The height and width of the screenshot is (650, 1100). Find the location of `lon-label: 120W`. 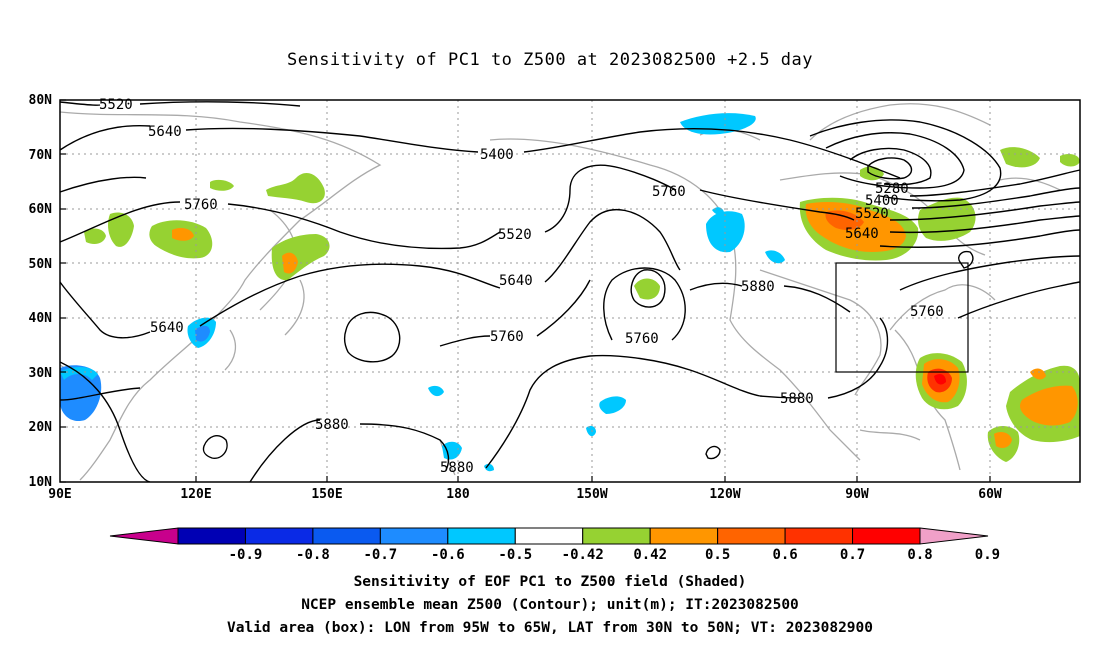

lon-label: 120W is located at coordinates (724, 494).